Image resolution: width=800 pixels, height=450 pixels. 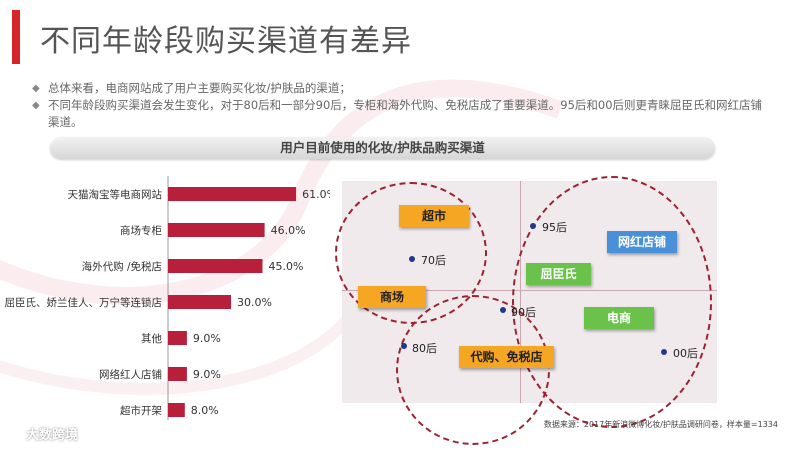 I want to click on bullet-item: ◆ 总体来看，电商网站成了用户主要购买化妆/护肤品的渠道；, so click(x=400, y=88).